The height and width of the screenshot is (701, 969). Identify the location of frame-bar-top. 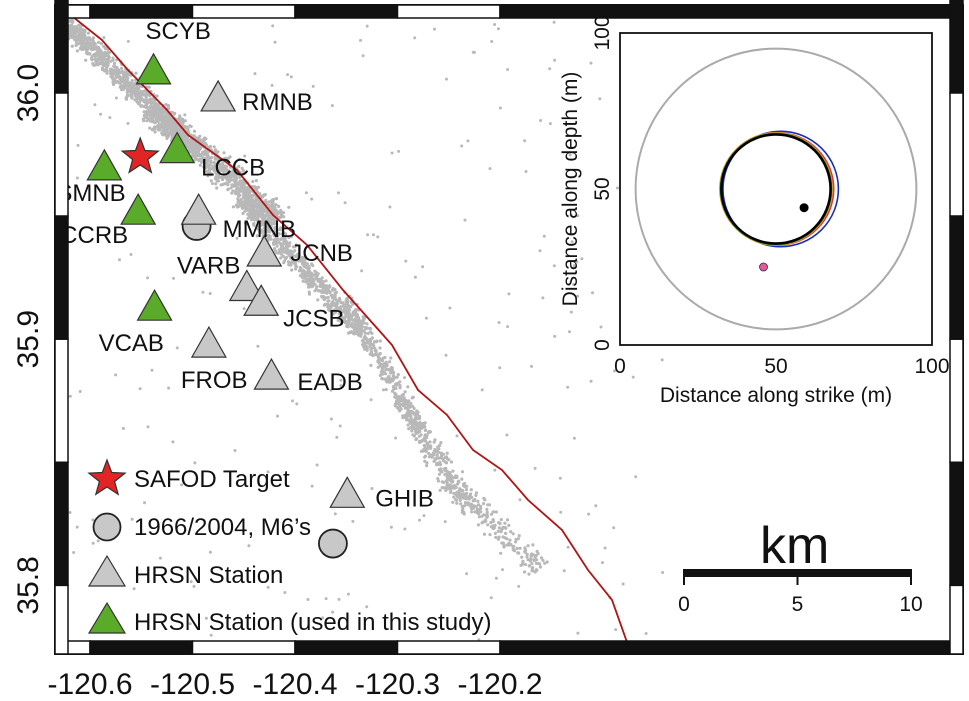
(141, 11).